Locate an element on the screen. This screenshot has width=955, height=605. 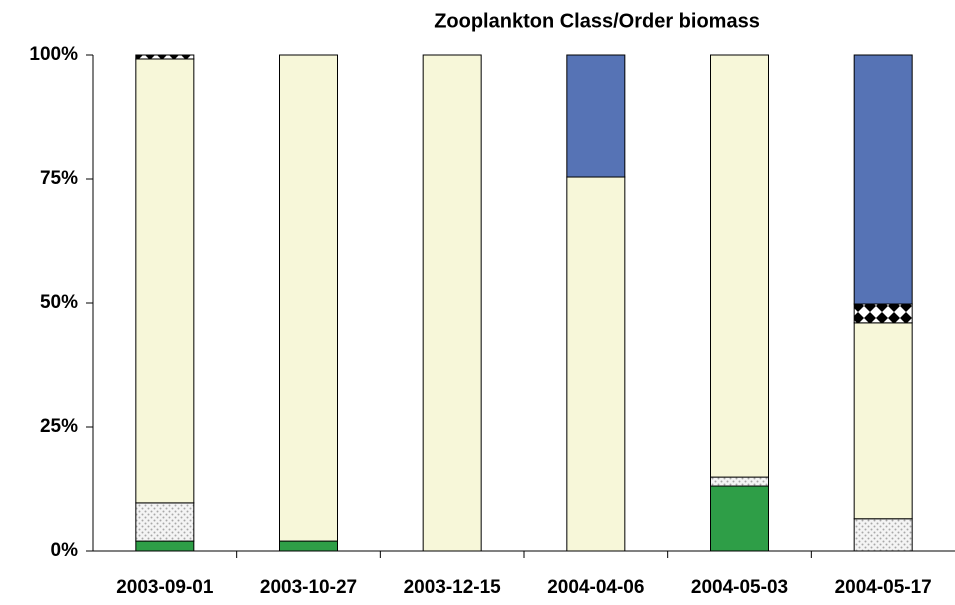
y-tick-label: 100% is located at coordinates (53, 54).